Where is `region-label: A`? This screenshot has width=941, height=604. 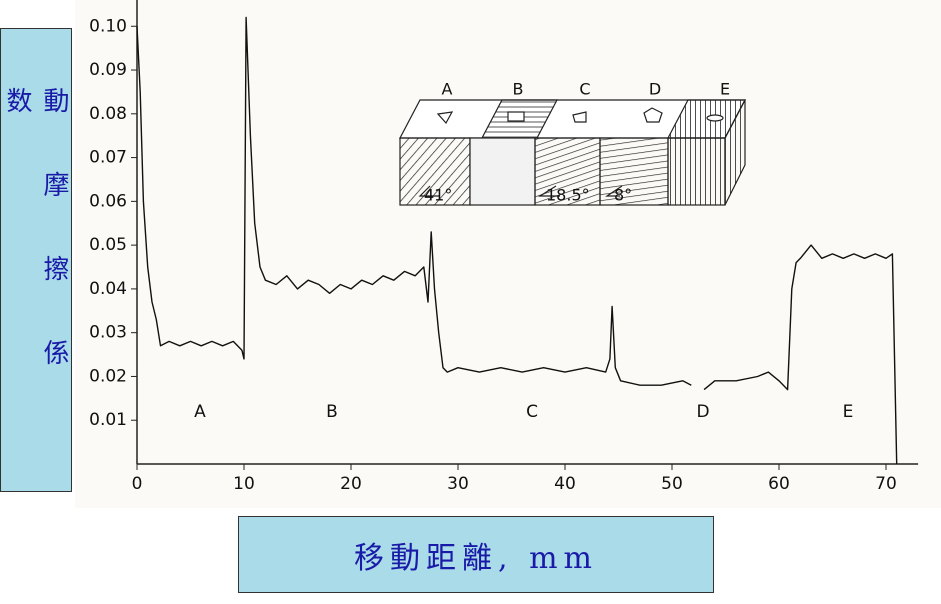
region-label: A is located at coordinates (200, 412).